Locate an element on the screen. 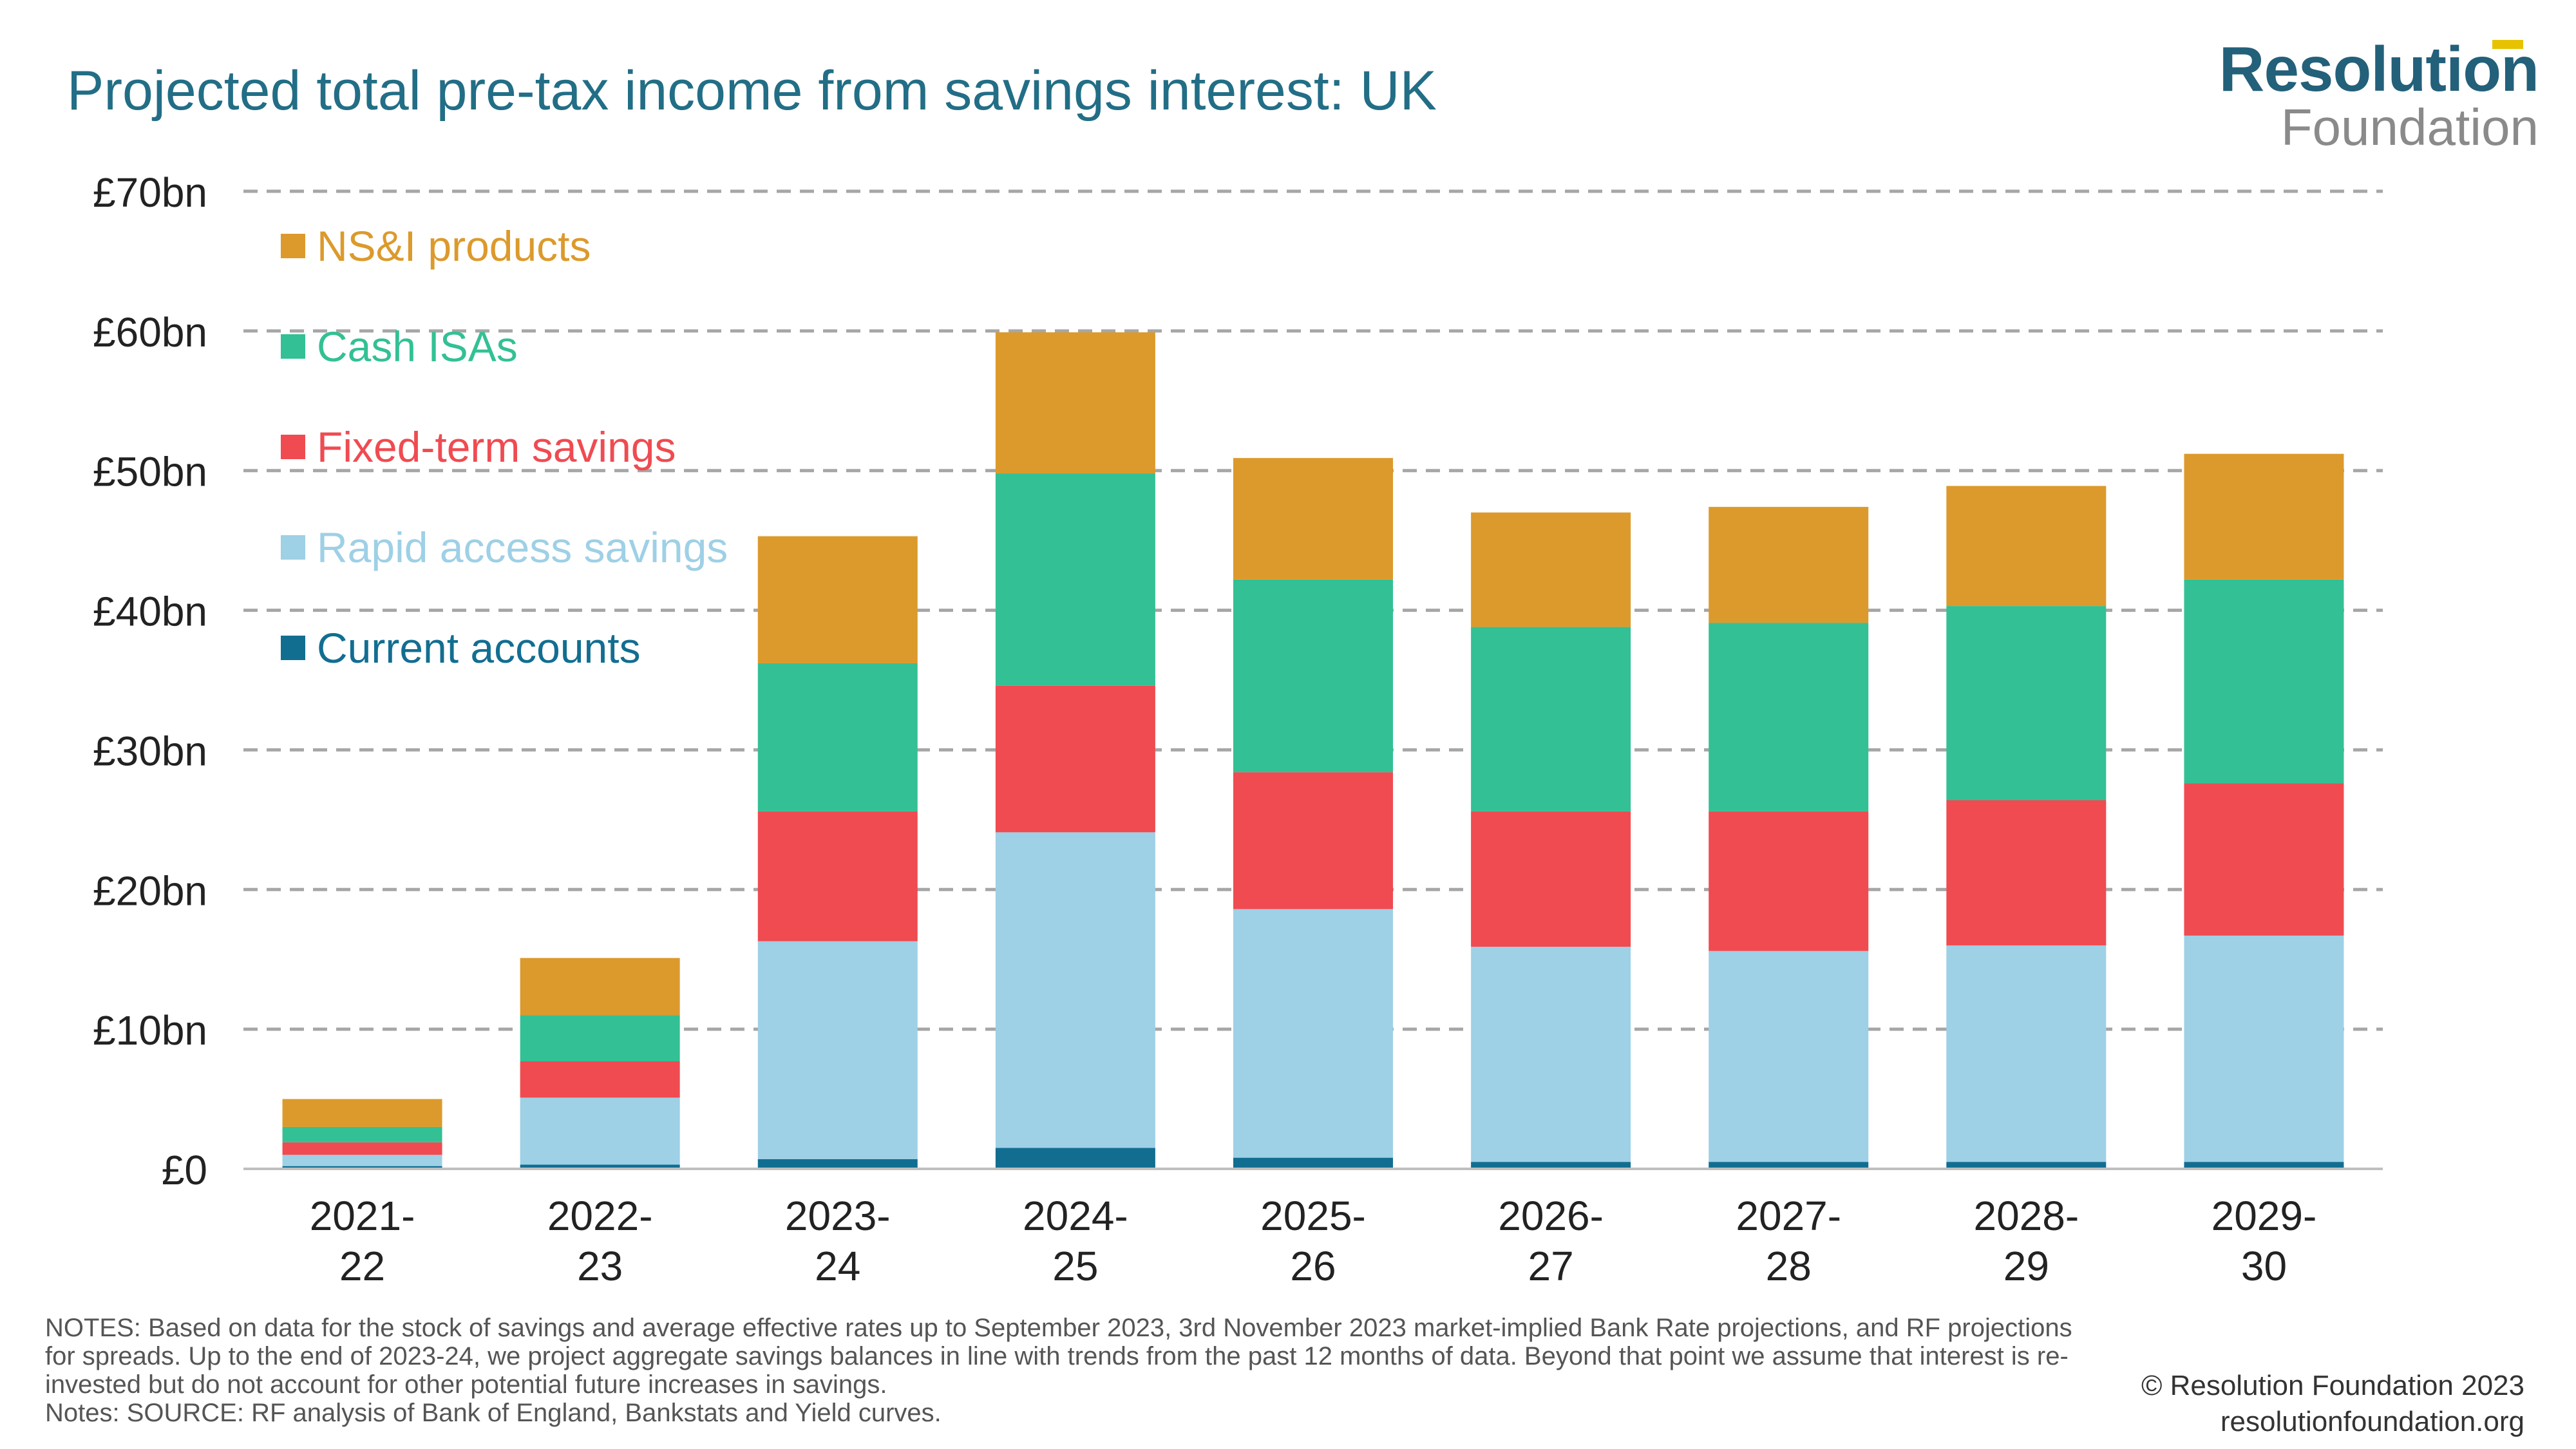 The width and height of the screenshot is (2576, 1449). x-tick-label-line: 23 is located at coordinates (600, 1266).